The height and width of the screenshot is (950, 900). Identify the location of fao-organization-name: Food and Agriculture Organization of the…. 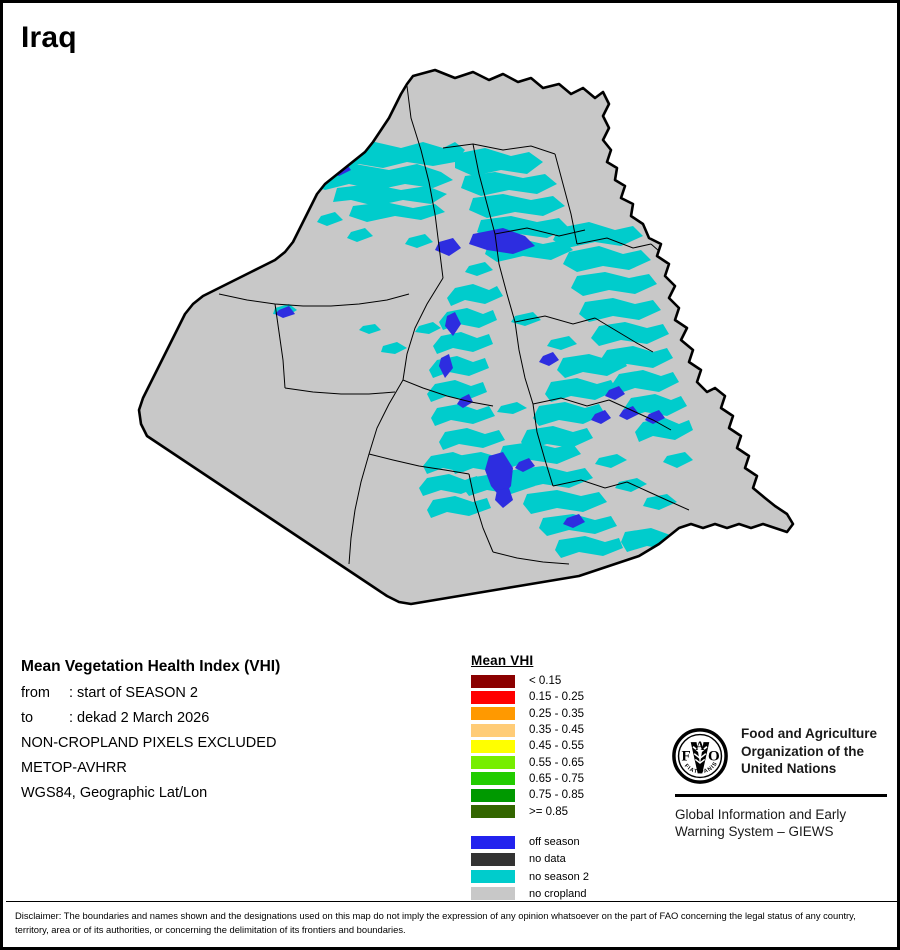
(809, 751).